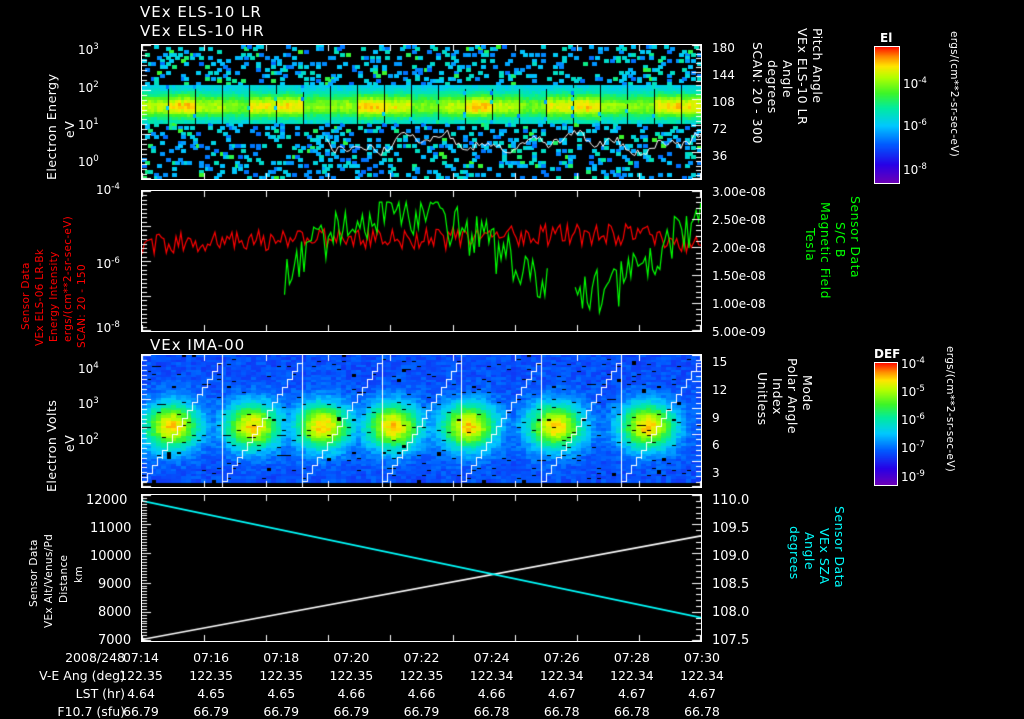 Image resolution: width=1024 pixels, height=719 pixels. Describe the element at coordinates (731, 500) in the screenshot. I see `panel4-y2tick-110: 110.0` at that location.